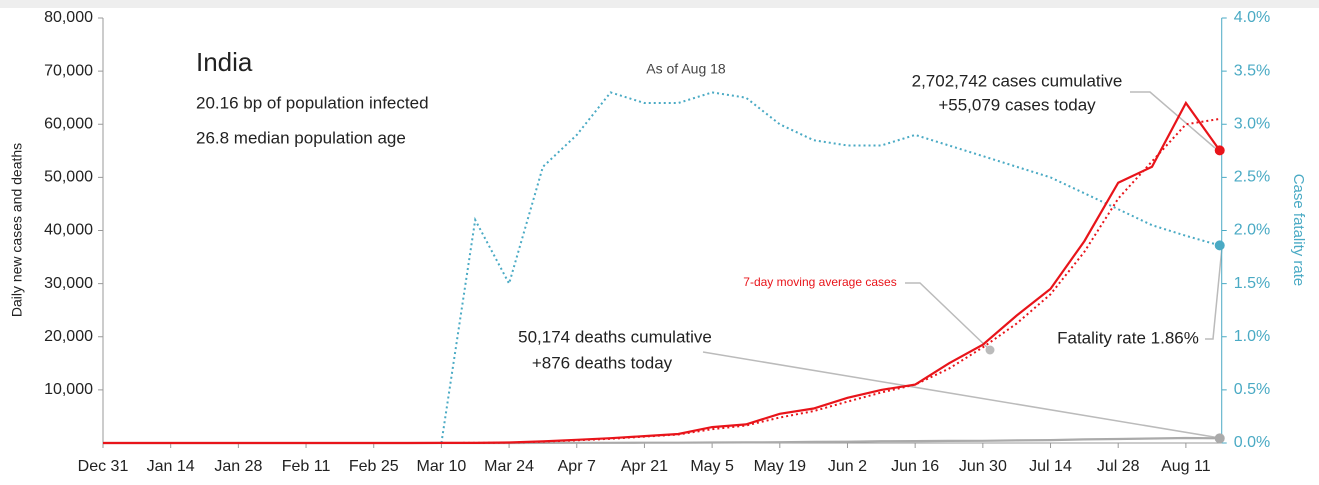 The width and height of the screenshot is (1319, 485). Describe the element at coordinates (1252, 336) in the screenshot. I see `y2-tick-label: 1.0%` at that location.